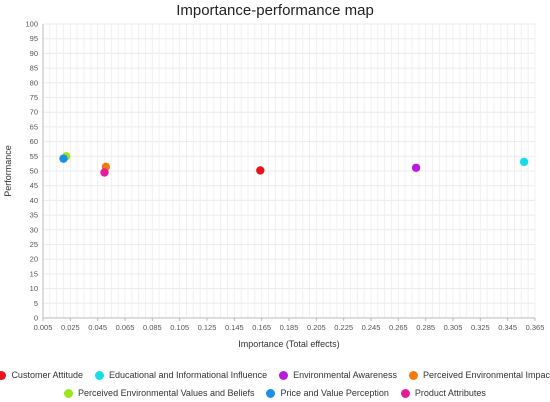  Describe the element at coordinates (34, 244) in the screenshot. I see `y-tick-label: 25` at that location.